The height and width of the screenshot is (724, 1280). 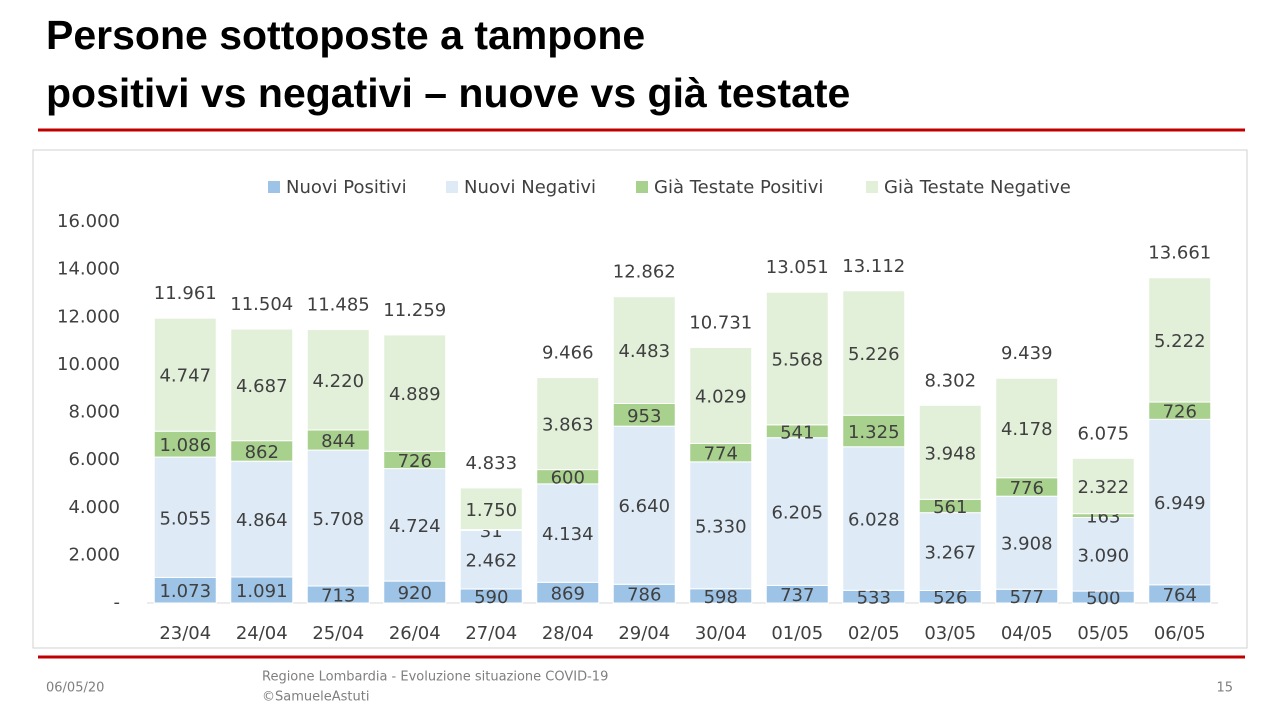 I want to click on page-number: 15, so click(x=1224, y=688).